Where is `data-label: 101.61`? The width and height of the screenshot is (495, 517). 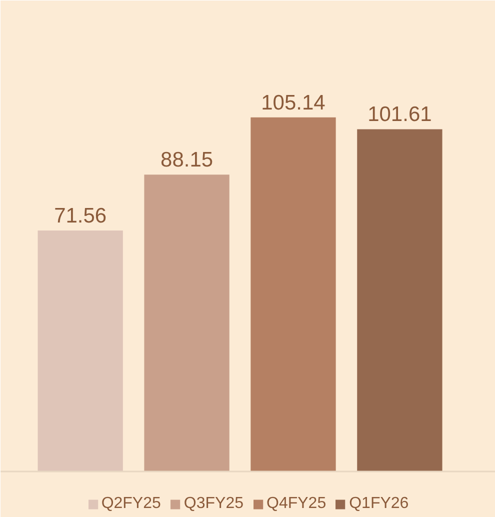
data-label: 101.61 is located at coordinates (400, 114).